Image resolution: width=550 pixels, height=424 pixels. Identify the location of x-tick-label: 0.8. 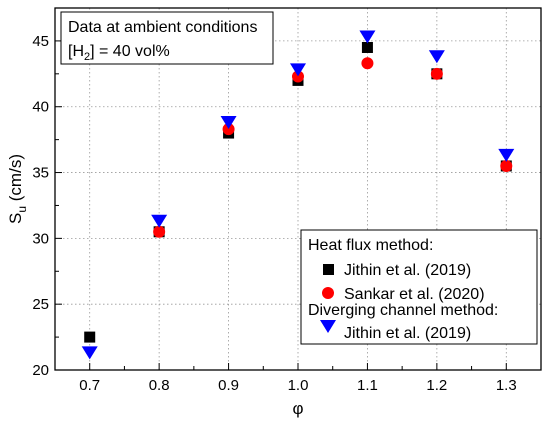
(159, 385).